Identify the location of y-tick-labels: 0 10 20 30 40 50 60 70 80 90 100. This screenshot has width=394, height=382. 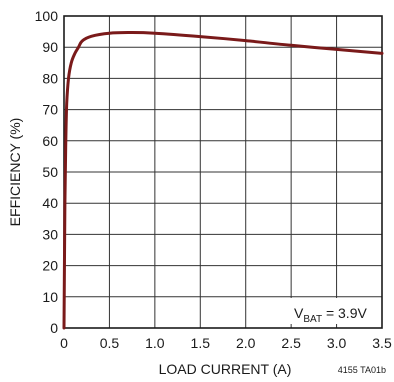
(47, 172).